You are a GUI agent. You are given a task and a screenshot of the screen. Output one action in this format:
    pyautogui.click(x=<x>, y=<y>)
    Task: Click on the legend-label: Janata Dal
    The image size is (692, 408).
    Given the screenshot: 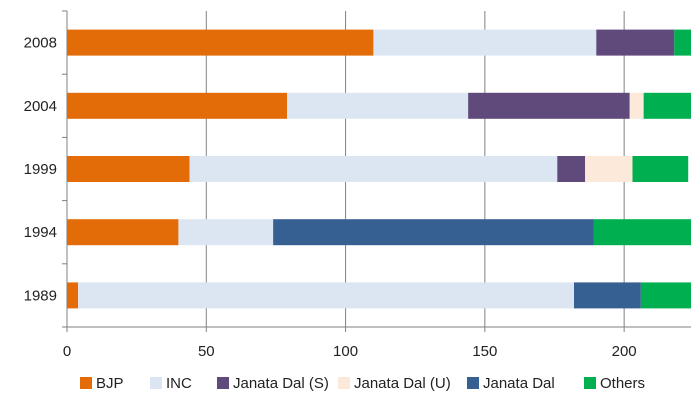 What is the action you would take?
    pyautogui.click(x=519, y=383)
    